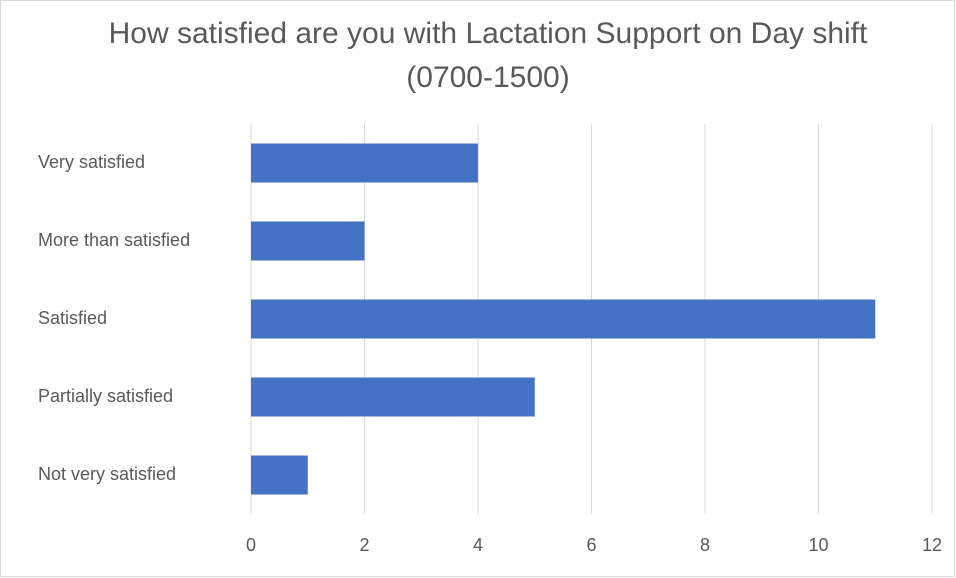 Image resolution: width=956 pixels, height=578 pixels. I want to click on y-tick-label: Partially satisfied, so click(105, 396).